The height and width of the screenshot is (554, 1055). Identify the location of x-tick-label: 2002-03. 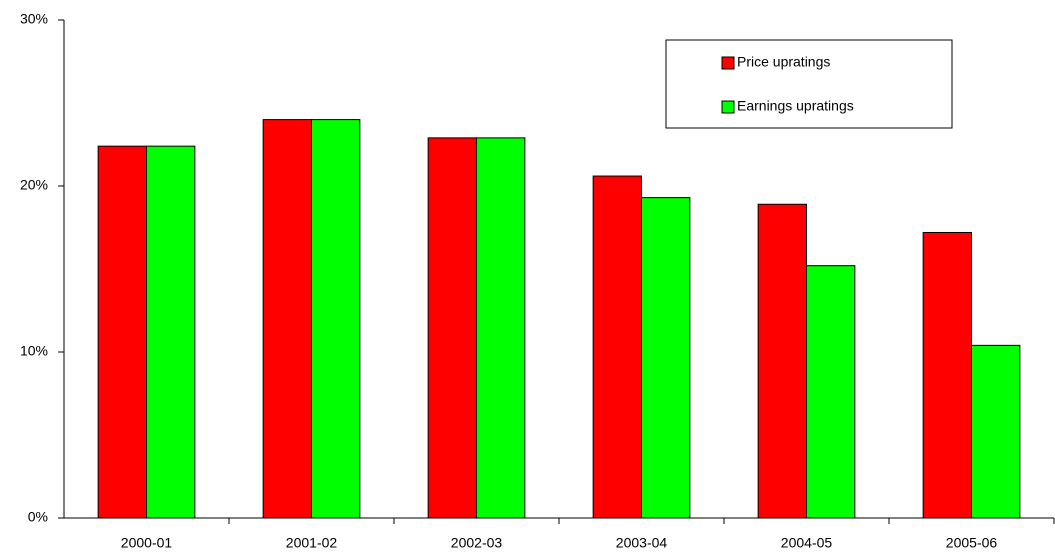
(477, 543).